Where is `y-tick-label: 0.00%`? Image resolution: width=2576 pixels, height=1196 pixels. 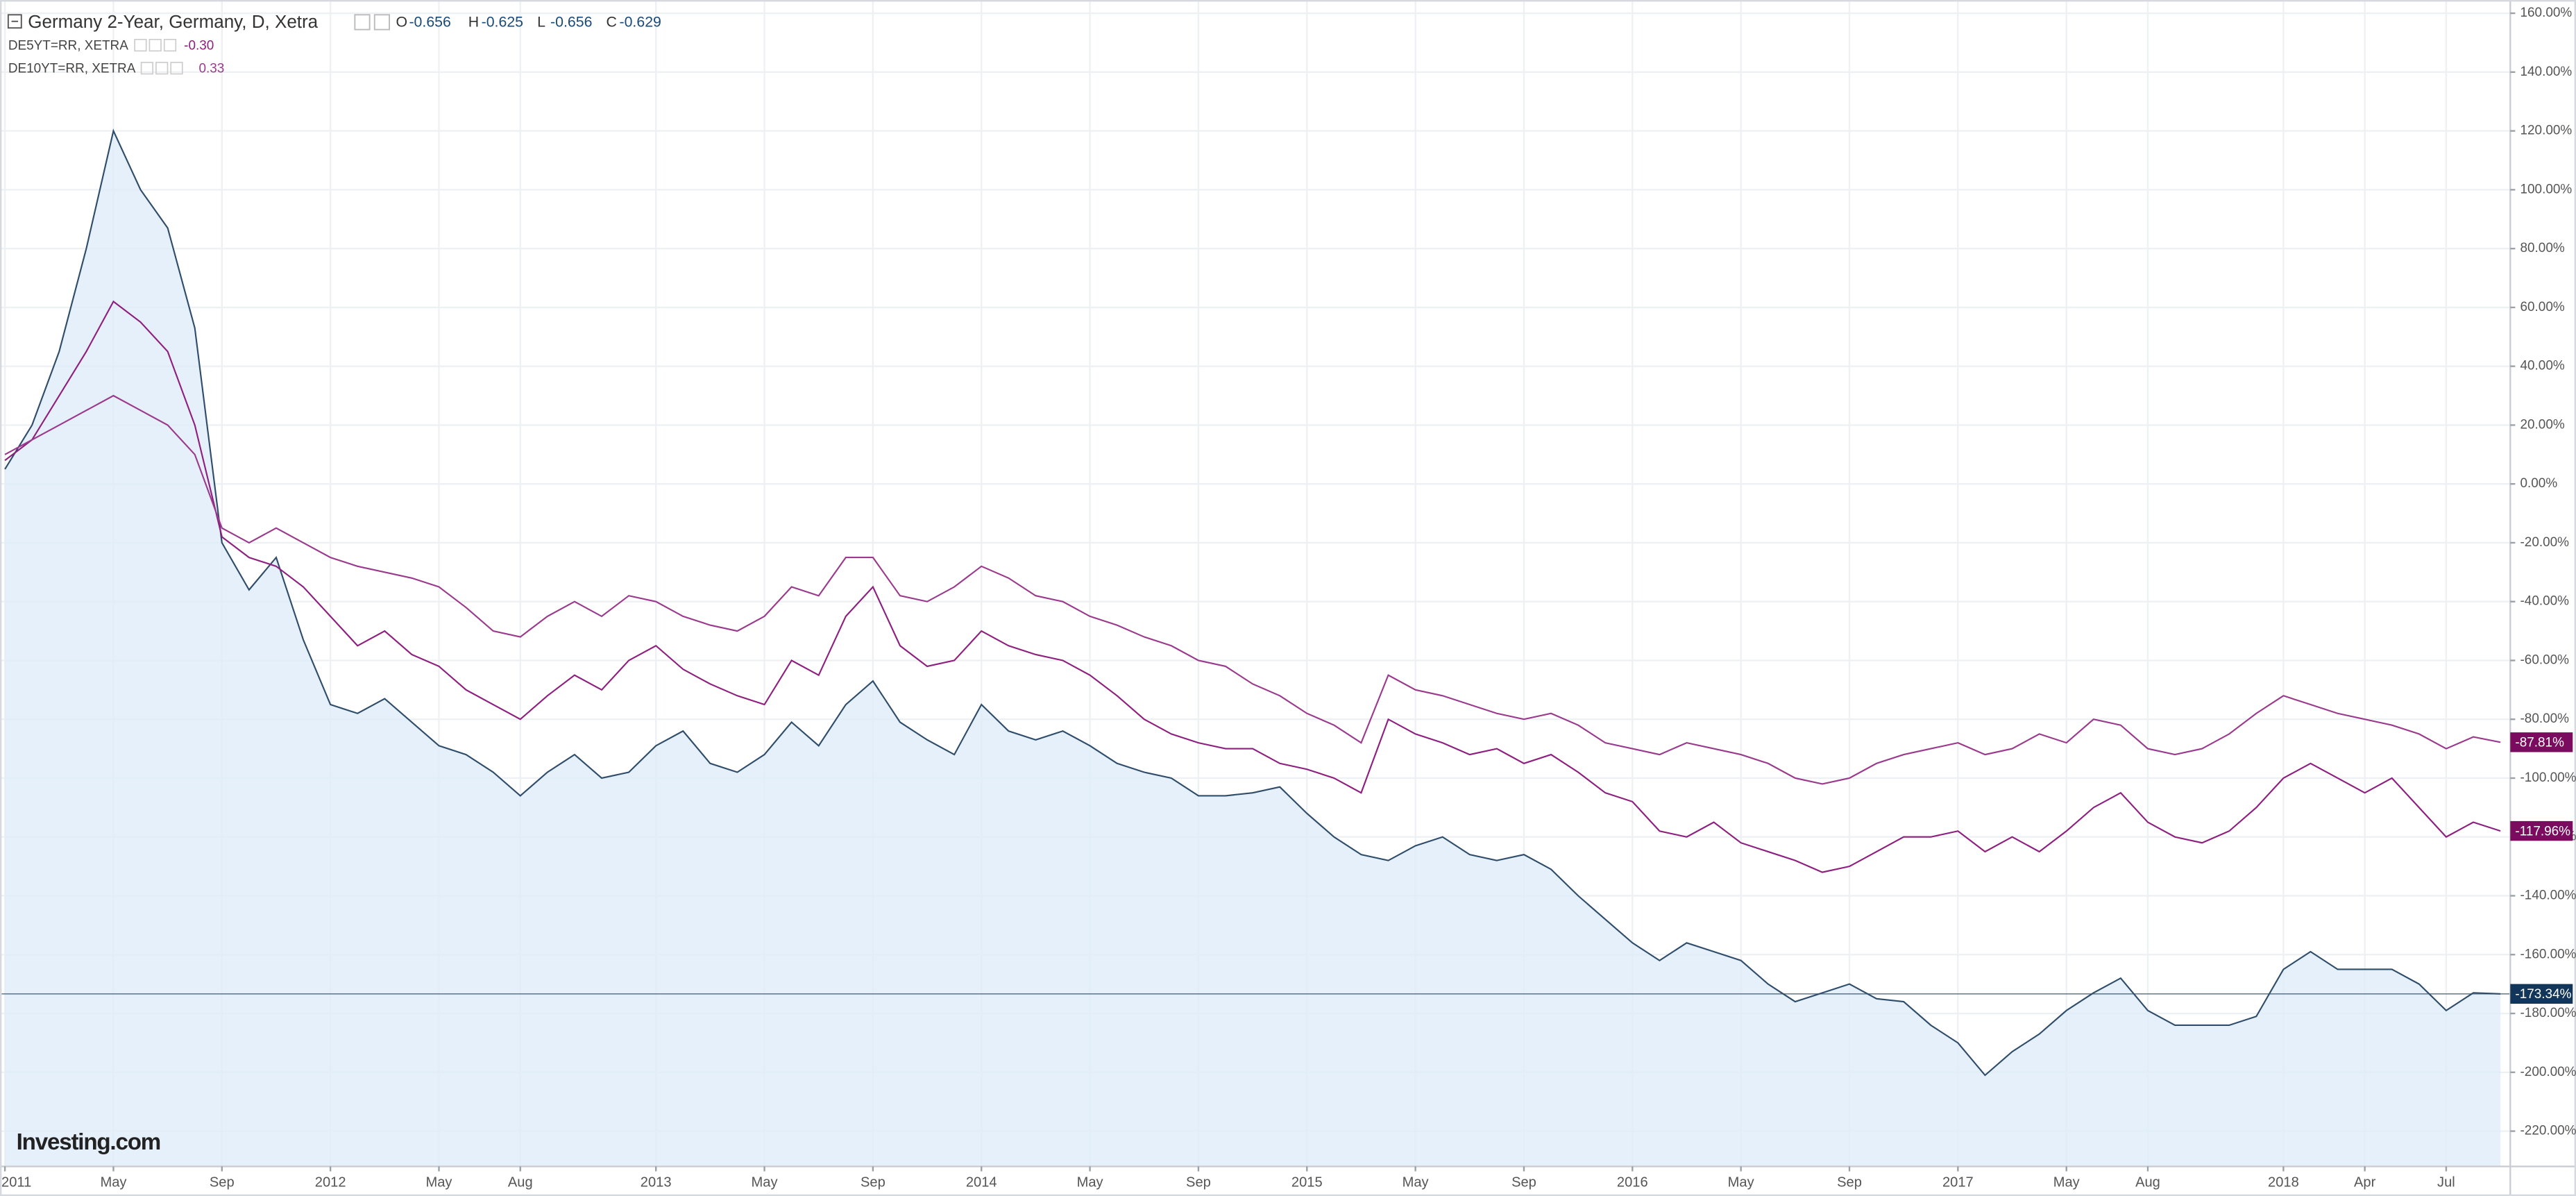
y-tick-label: 0.00% is located at coordinates (2539, 484).